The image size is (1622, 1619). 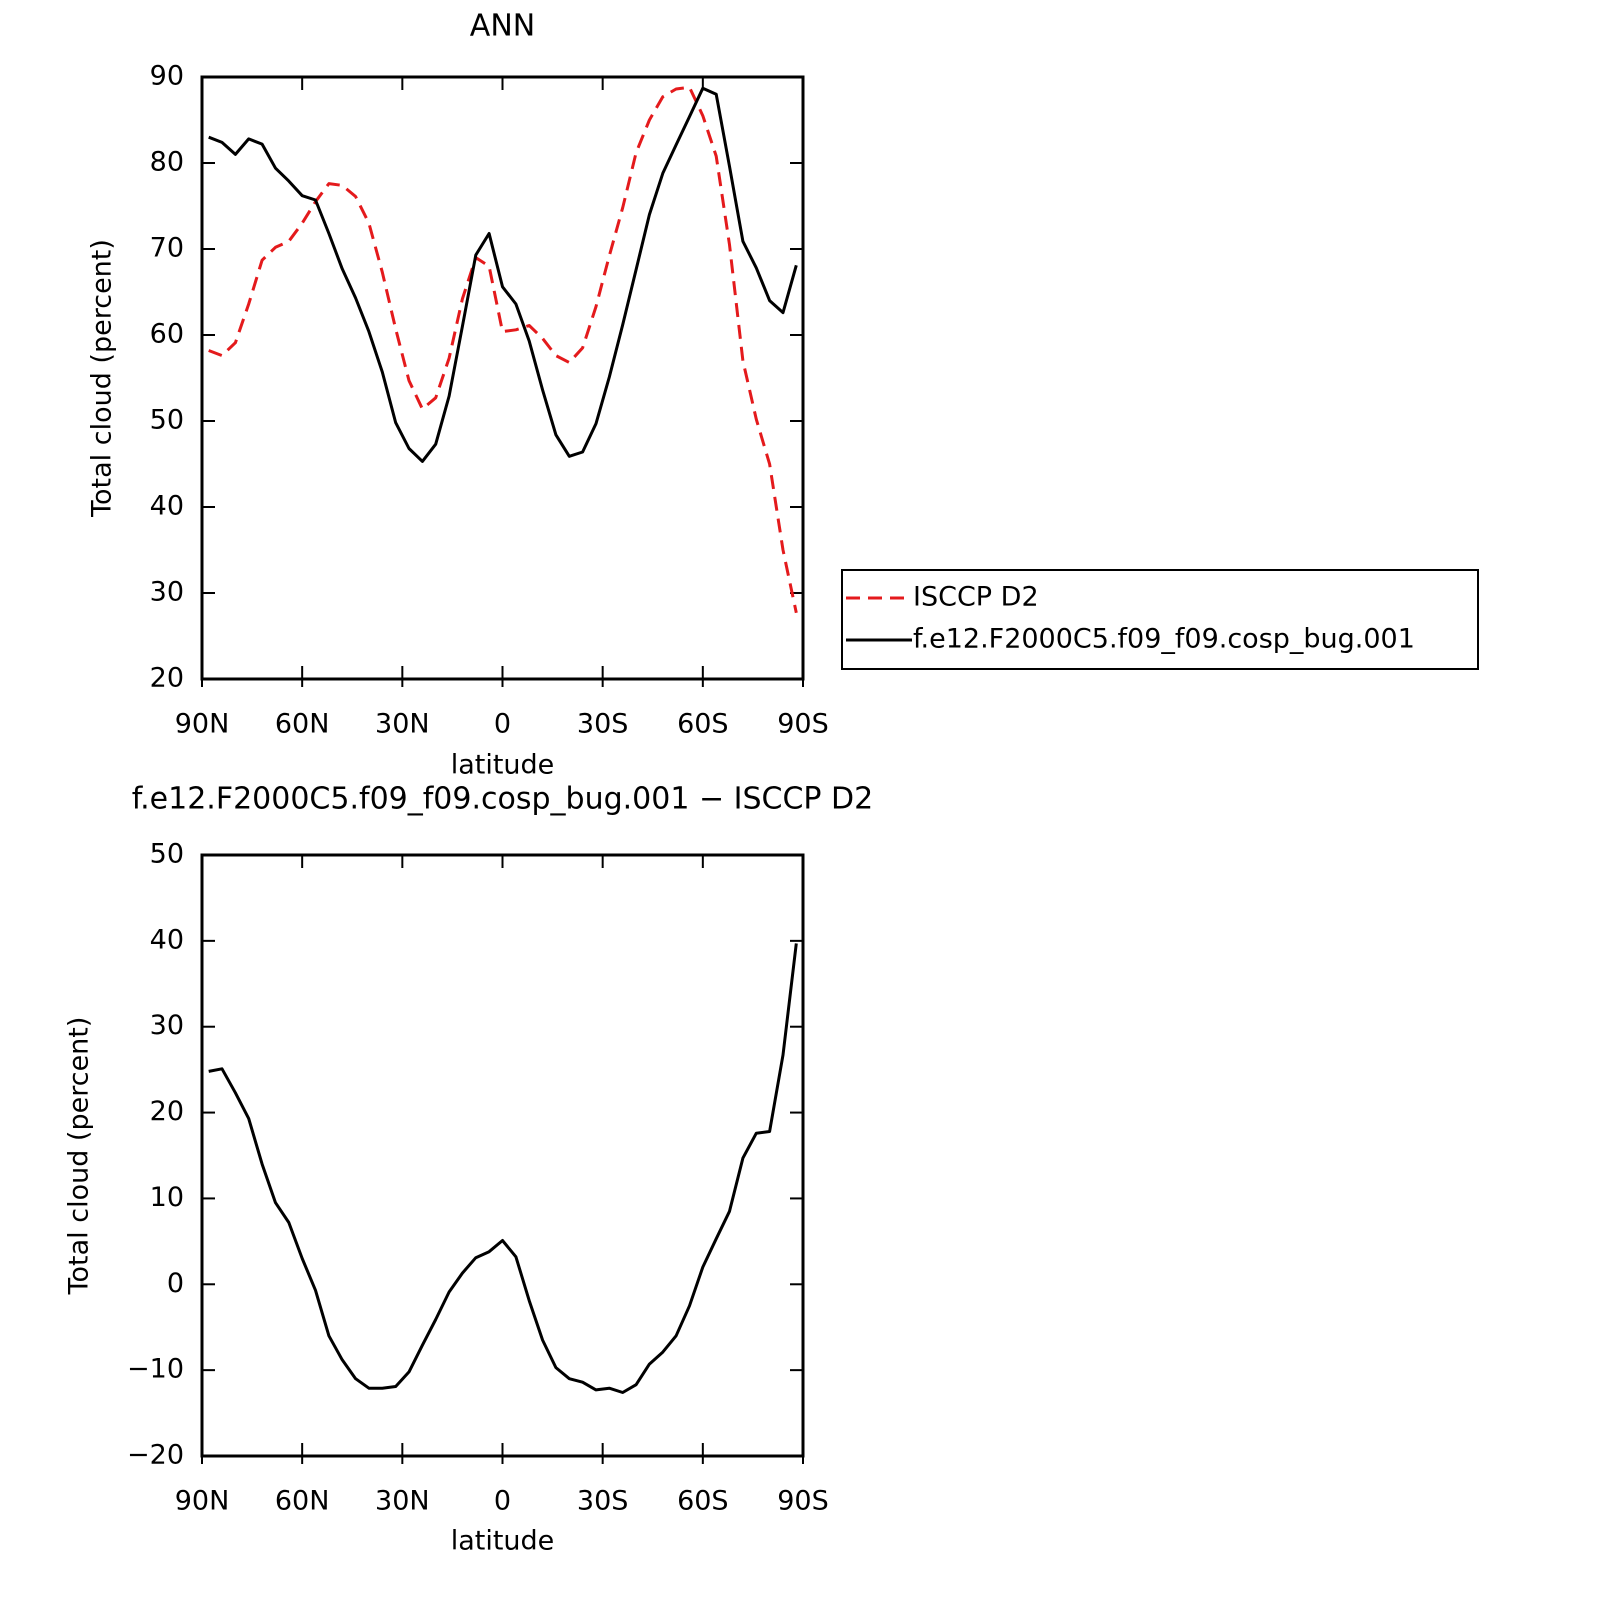 I want to click on legend-label: ISCCP D2, so click(x=976, y=597).